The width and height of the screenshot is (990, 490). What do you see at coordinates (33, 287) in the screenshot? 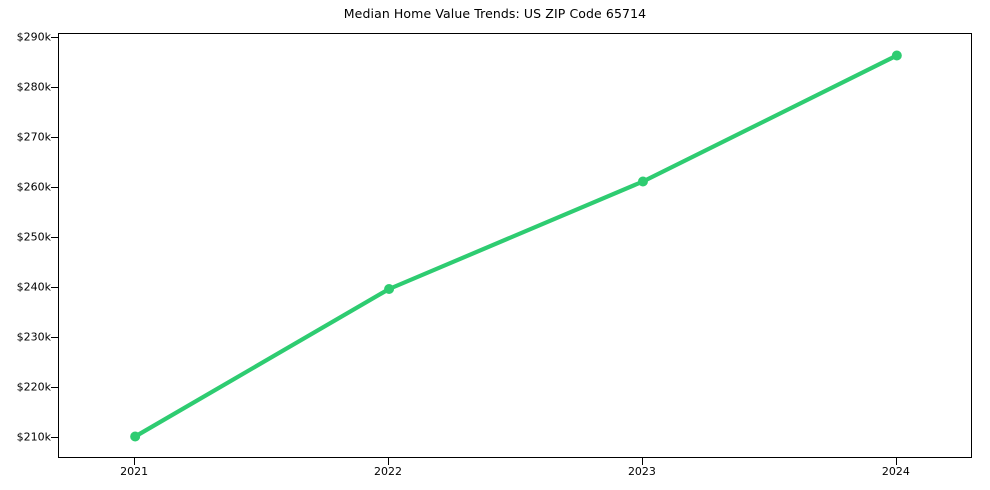
I see `y-tick-label: $240k` at bounding box center [33, 287].